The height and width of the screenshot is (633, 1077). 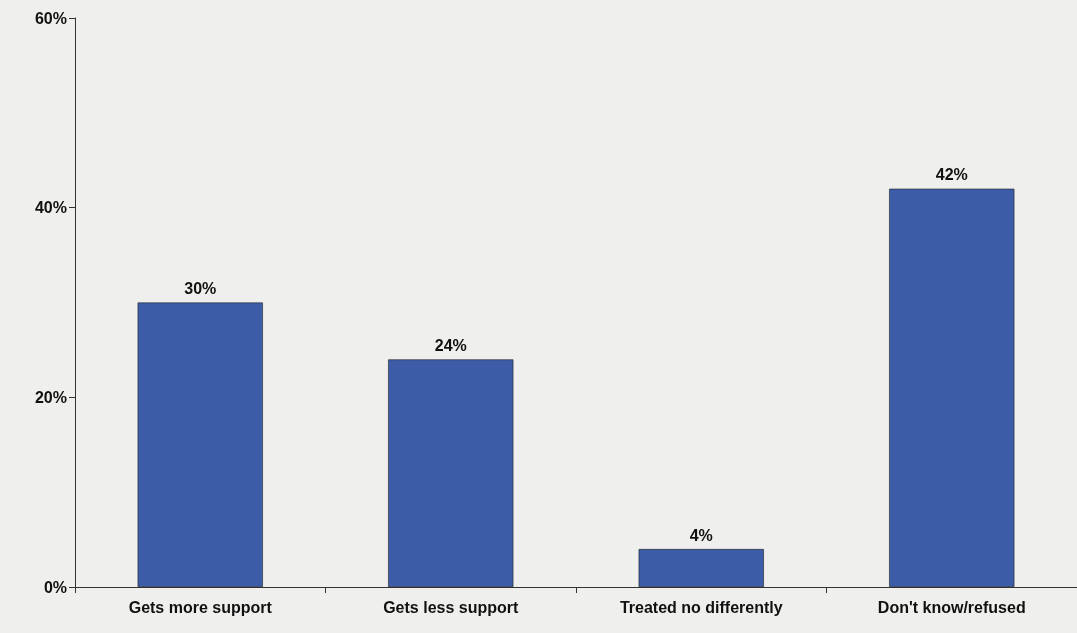 What do you see at coordinates (50, 18) in the screenshot?
I see `y-tick-label: 60%` at bounding box center [50, 18].